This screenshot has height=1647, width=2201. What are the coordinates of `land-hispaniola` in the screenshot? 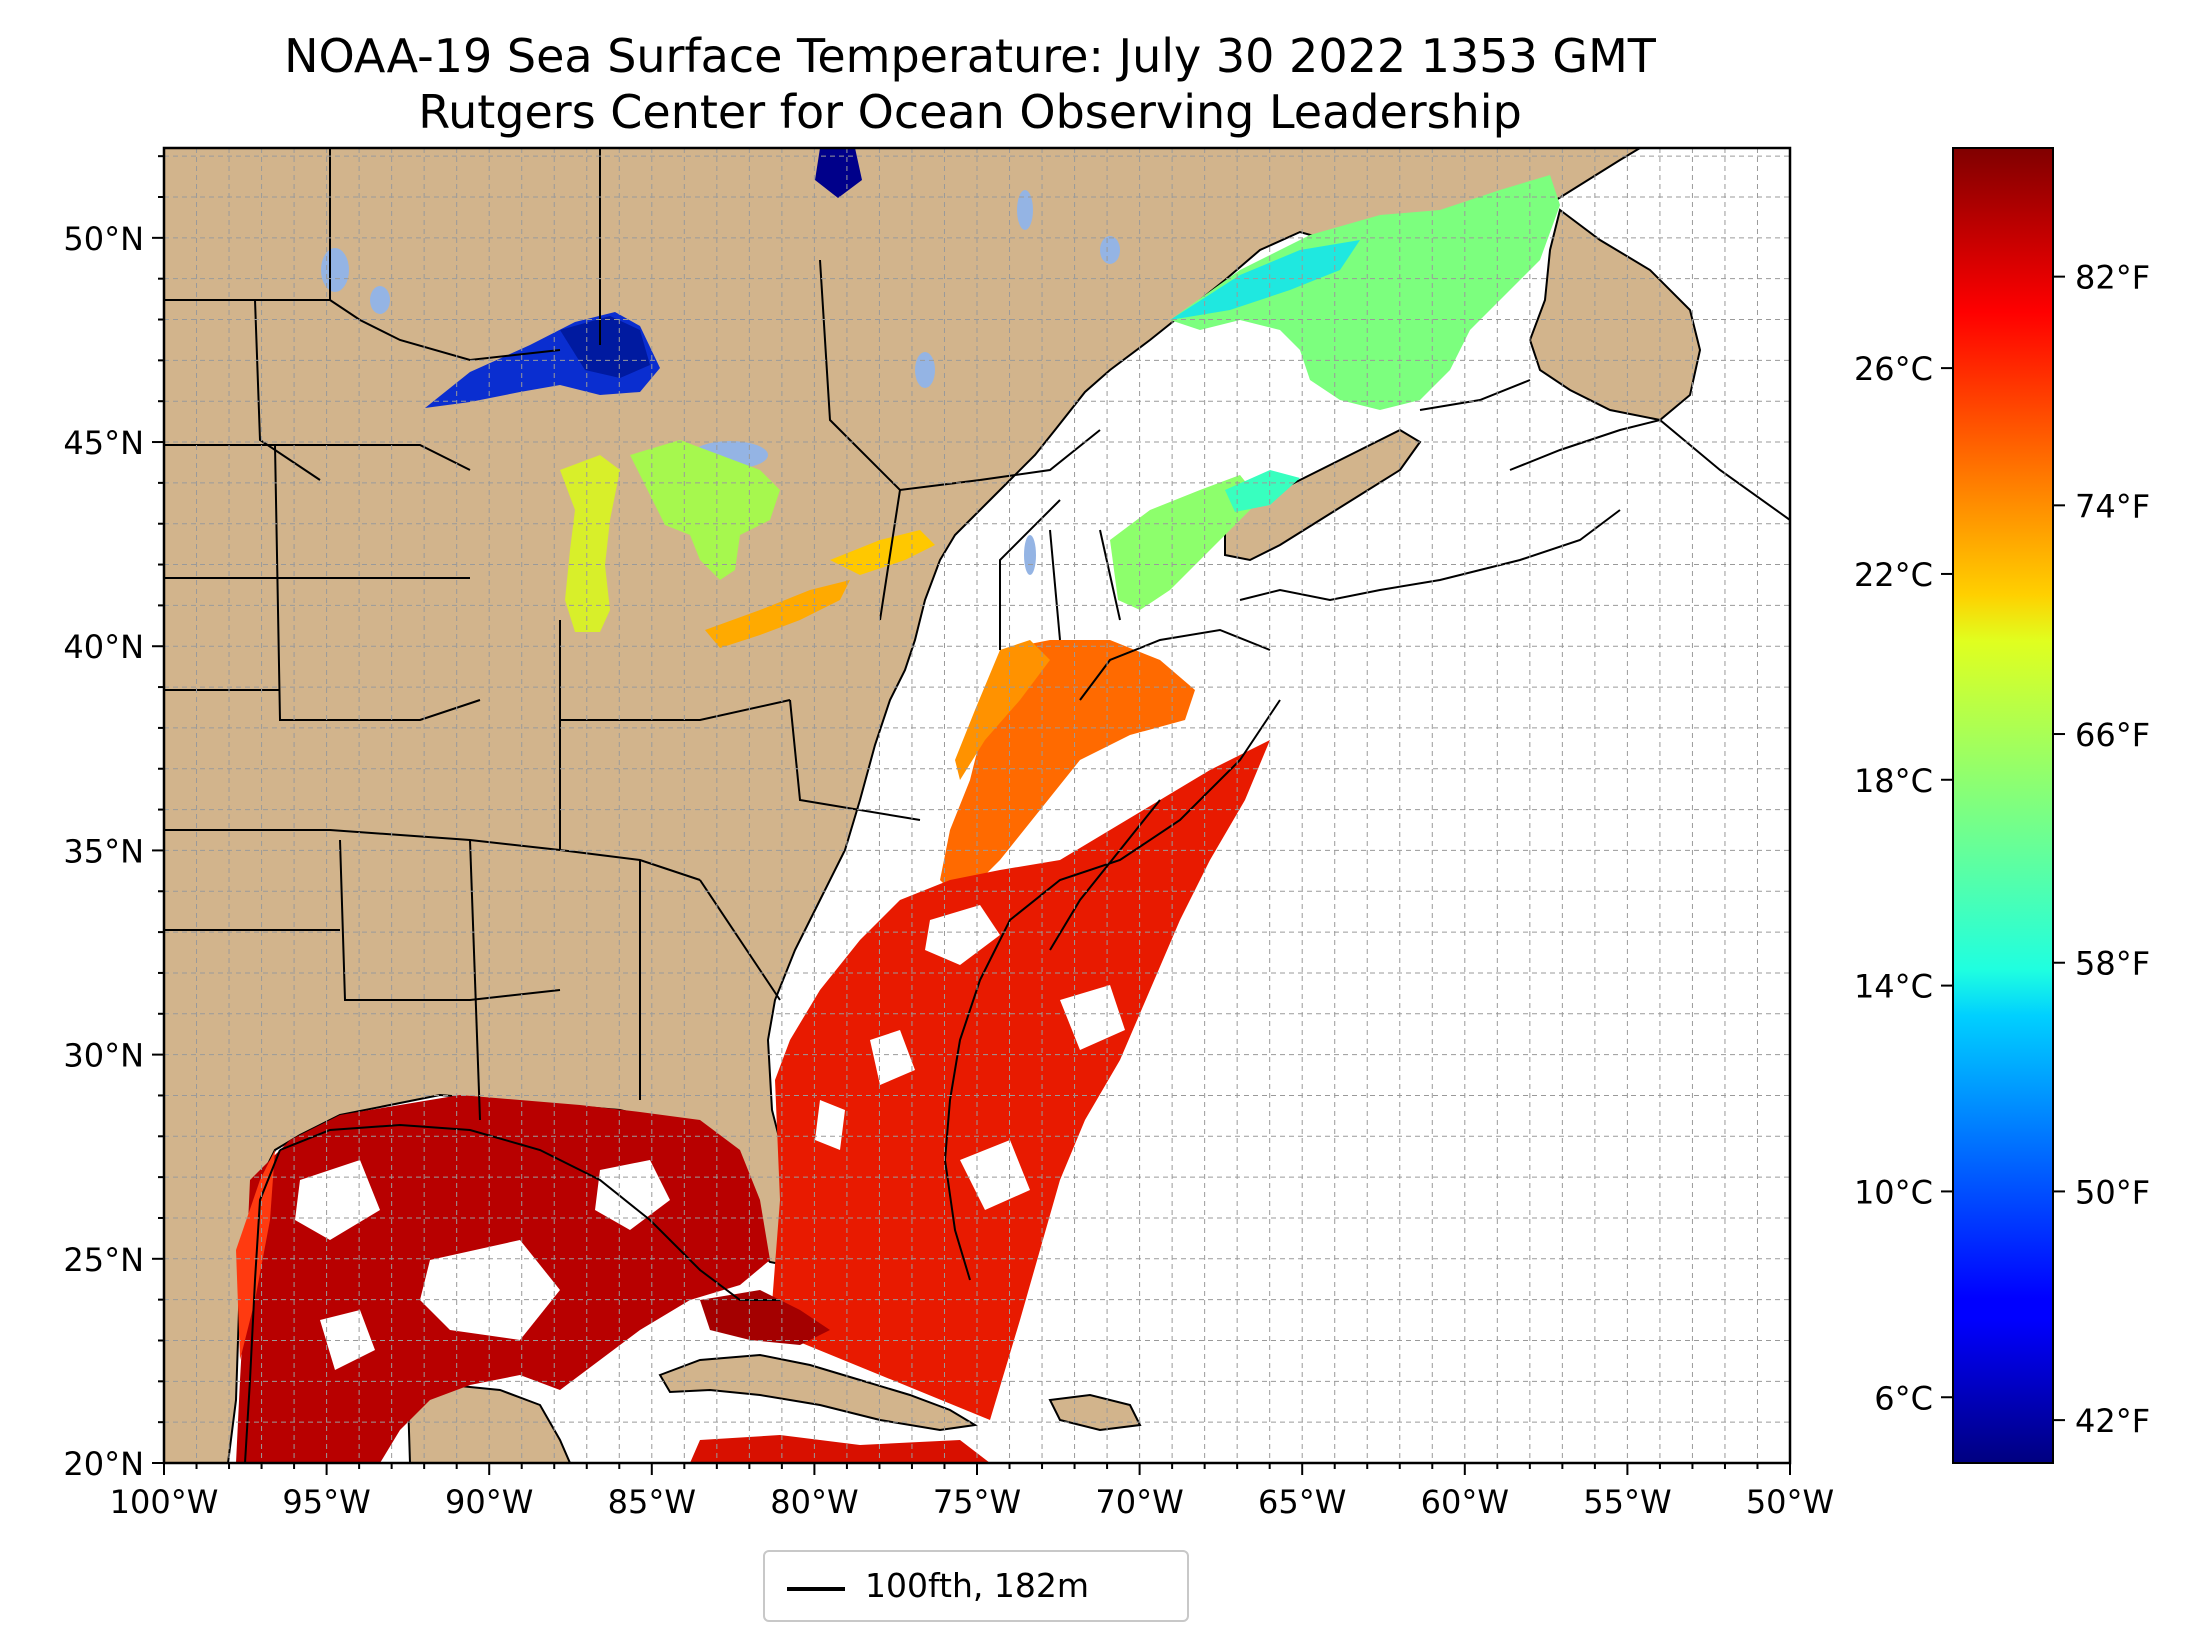 It's located at (1095, 1412).